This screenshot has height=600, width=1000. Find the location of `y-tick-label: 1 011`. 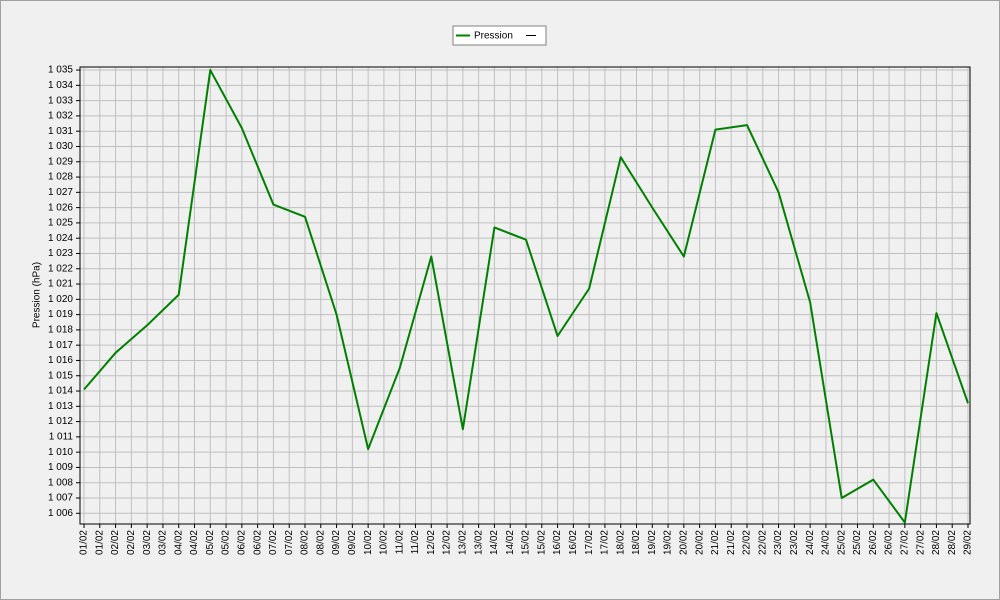

y-tick-label: 1 011 is located at coordinates (61, 437).